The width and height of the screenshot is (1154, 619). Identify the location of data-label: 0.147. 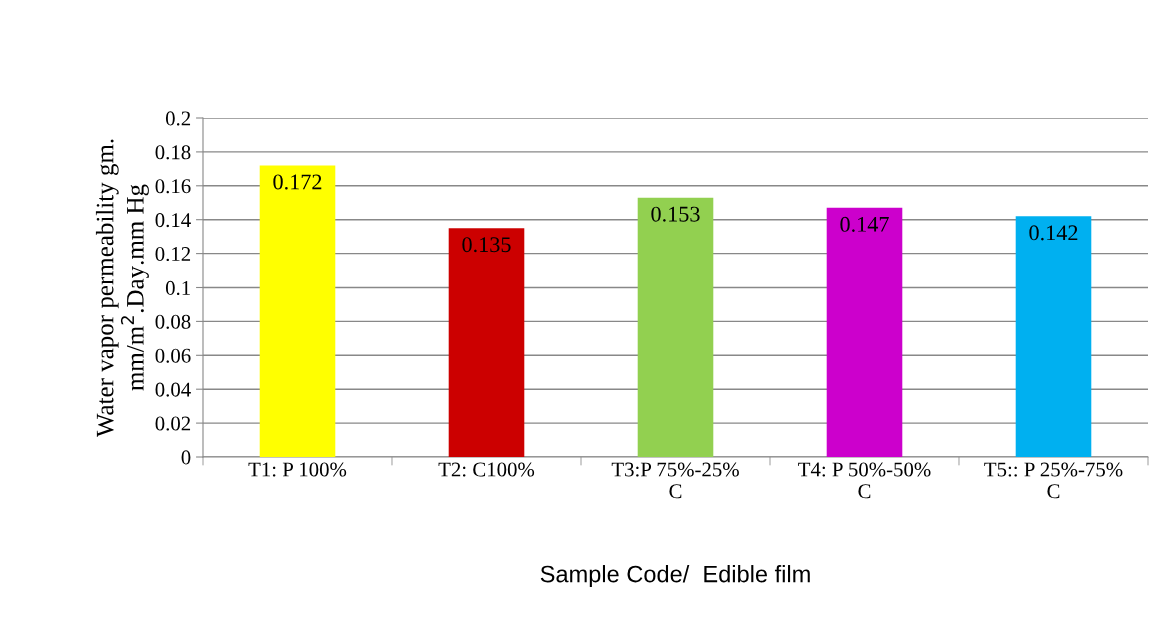
(864, 224).